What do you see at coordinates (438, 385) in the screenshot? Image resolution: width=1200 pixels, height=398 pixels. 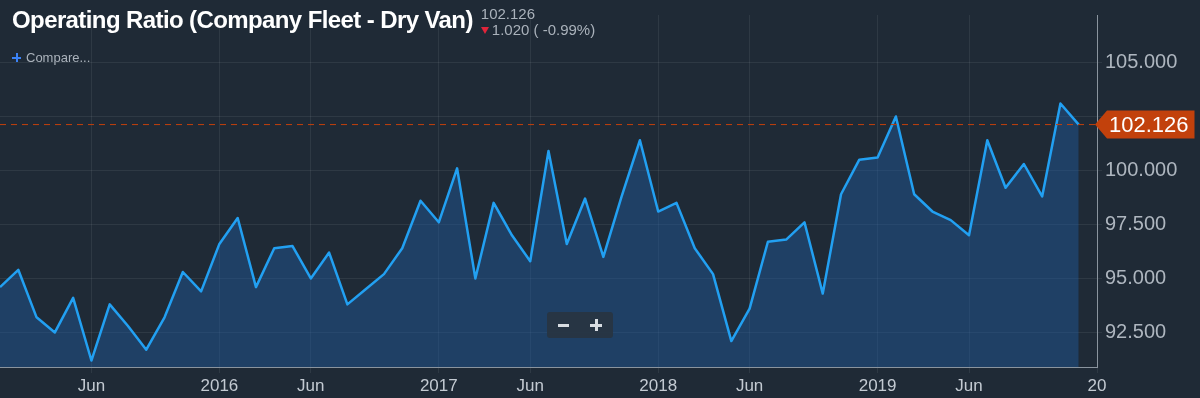 I see `x-tick-label: 2017` at bounding box center [438, 385].